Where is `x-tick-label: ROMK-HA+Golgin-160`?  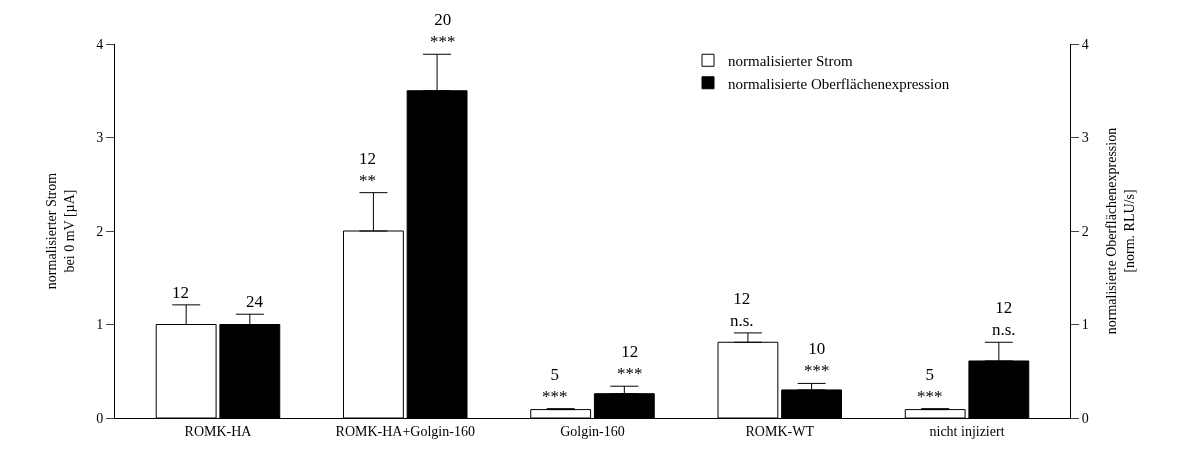 x-tick-label: ROMK-HA+Golgin-160 is located at coordinates (405, 431).